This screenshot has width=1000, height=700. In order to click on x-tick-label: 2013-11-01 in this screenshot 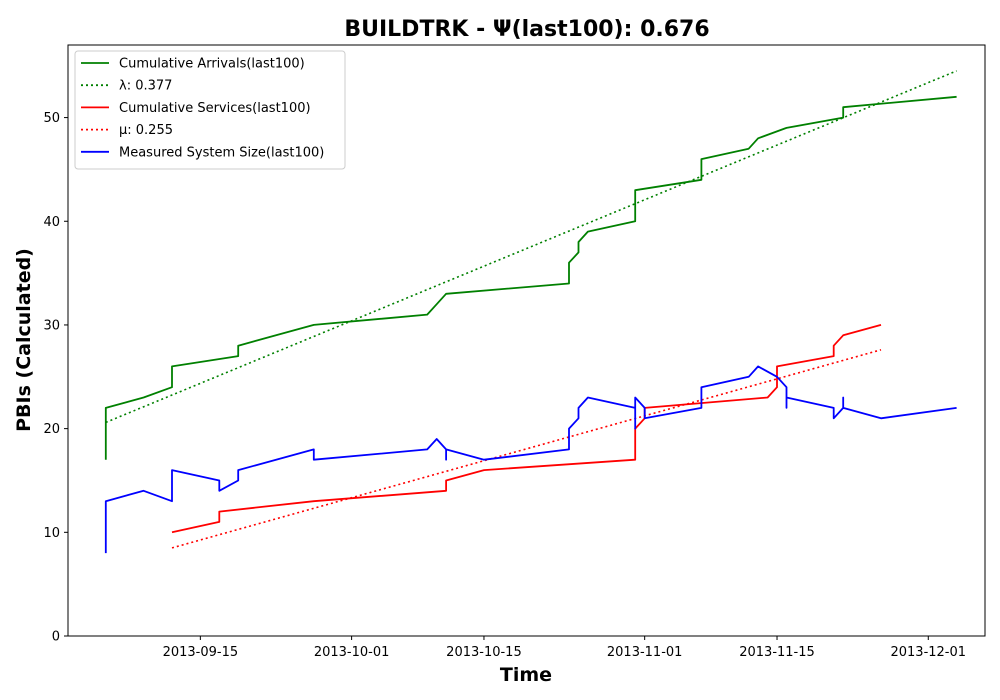, I will do `click(645, 652)`.